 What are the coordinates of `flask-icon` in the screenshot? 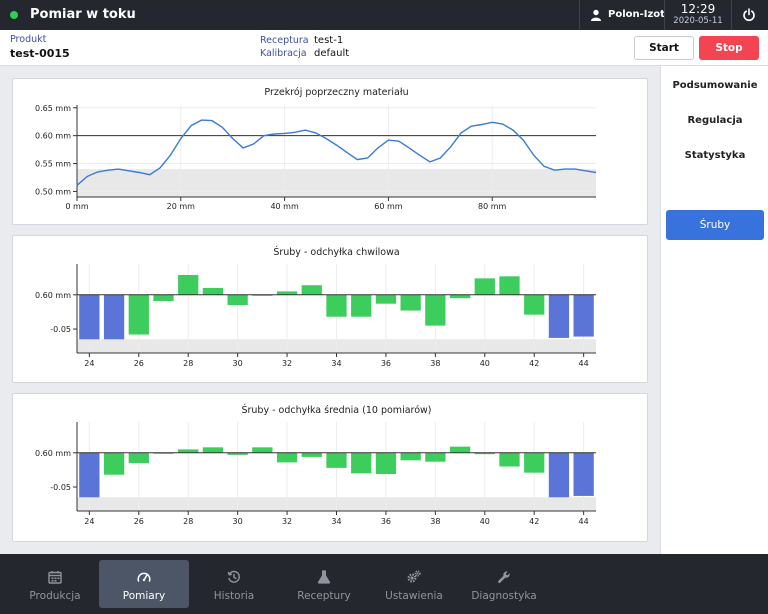 It's located at (324, 577).